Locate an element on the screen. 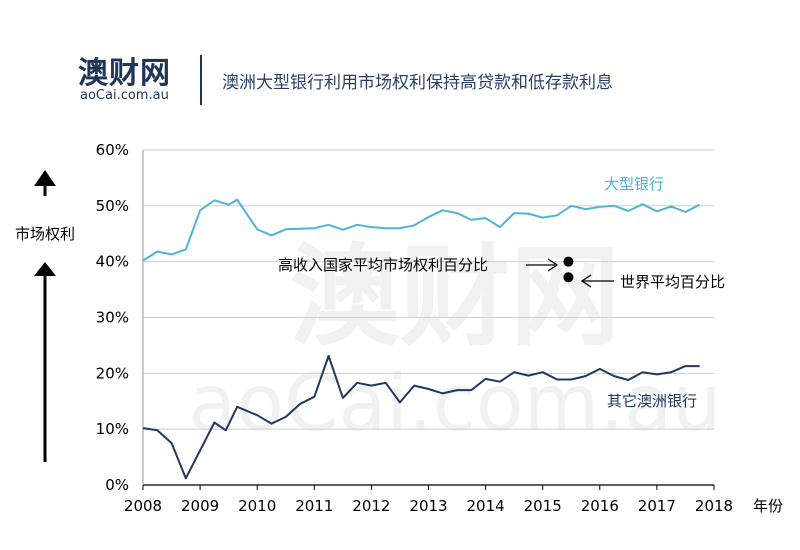  x-tick-label: 2015 is located at coordinates (543, 506).